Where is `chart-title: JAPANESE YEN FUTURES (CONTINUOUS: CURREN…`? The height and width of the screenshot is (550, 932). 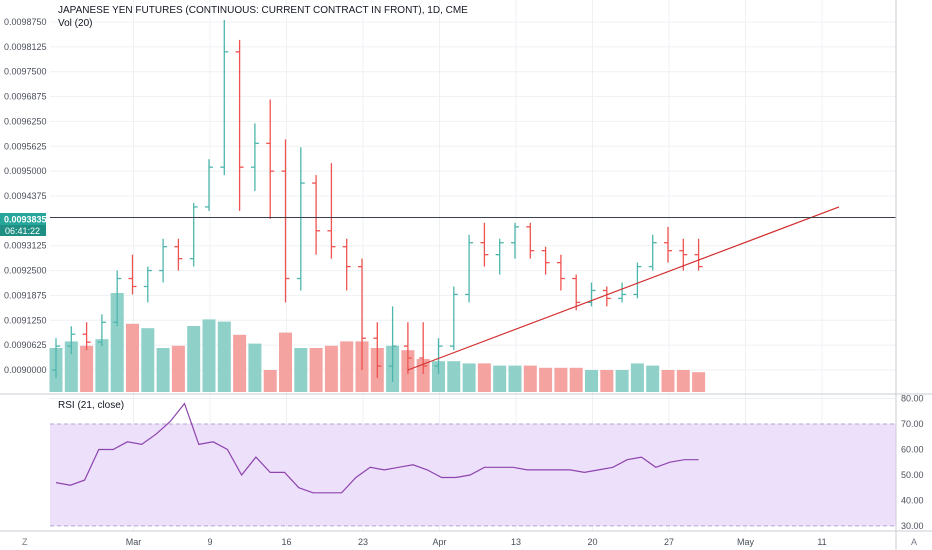 chart-title: JAPANESE YEN FUTURES (CONTINUOUS: CURREN… is located at coordinates (263, 10).